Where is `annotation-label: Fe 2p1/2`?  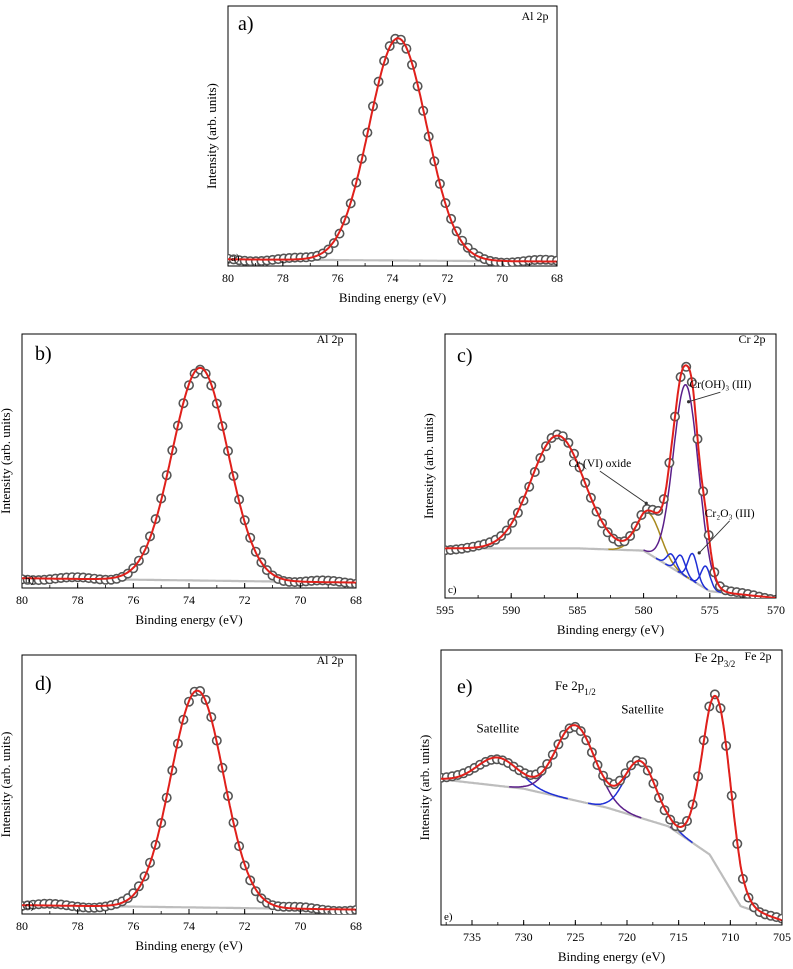
annotation-label: Fe 2p1/2 is located at coordinates (575, 687).